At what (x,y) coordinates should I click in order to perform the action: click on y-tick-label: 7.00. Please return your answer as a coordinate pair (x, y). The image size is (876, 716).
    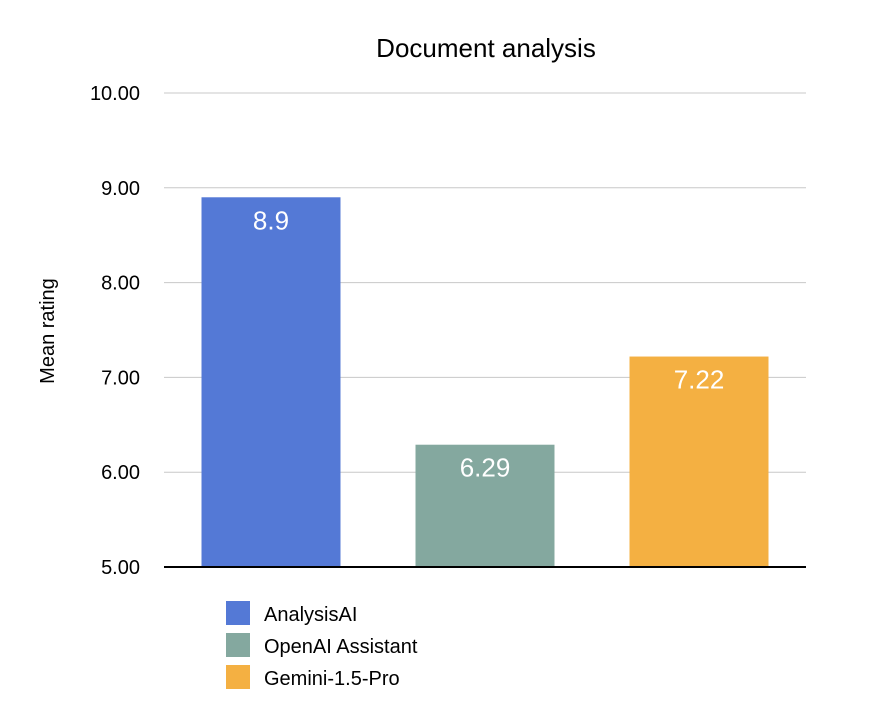
    Looking at the image, I should click on (120, 378).